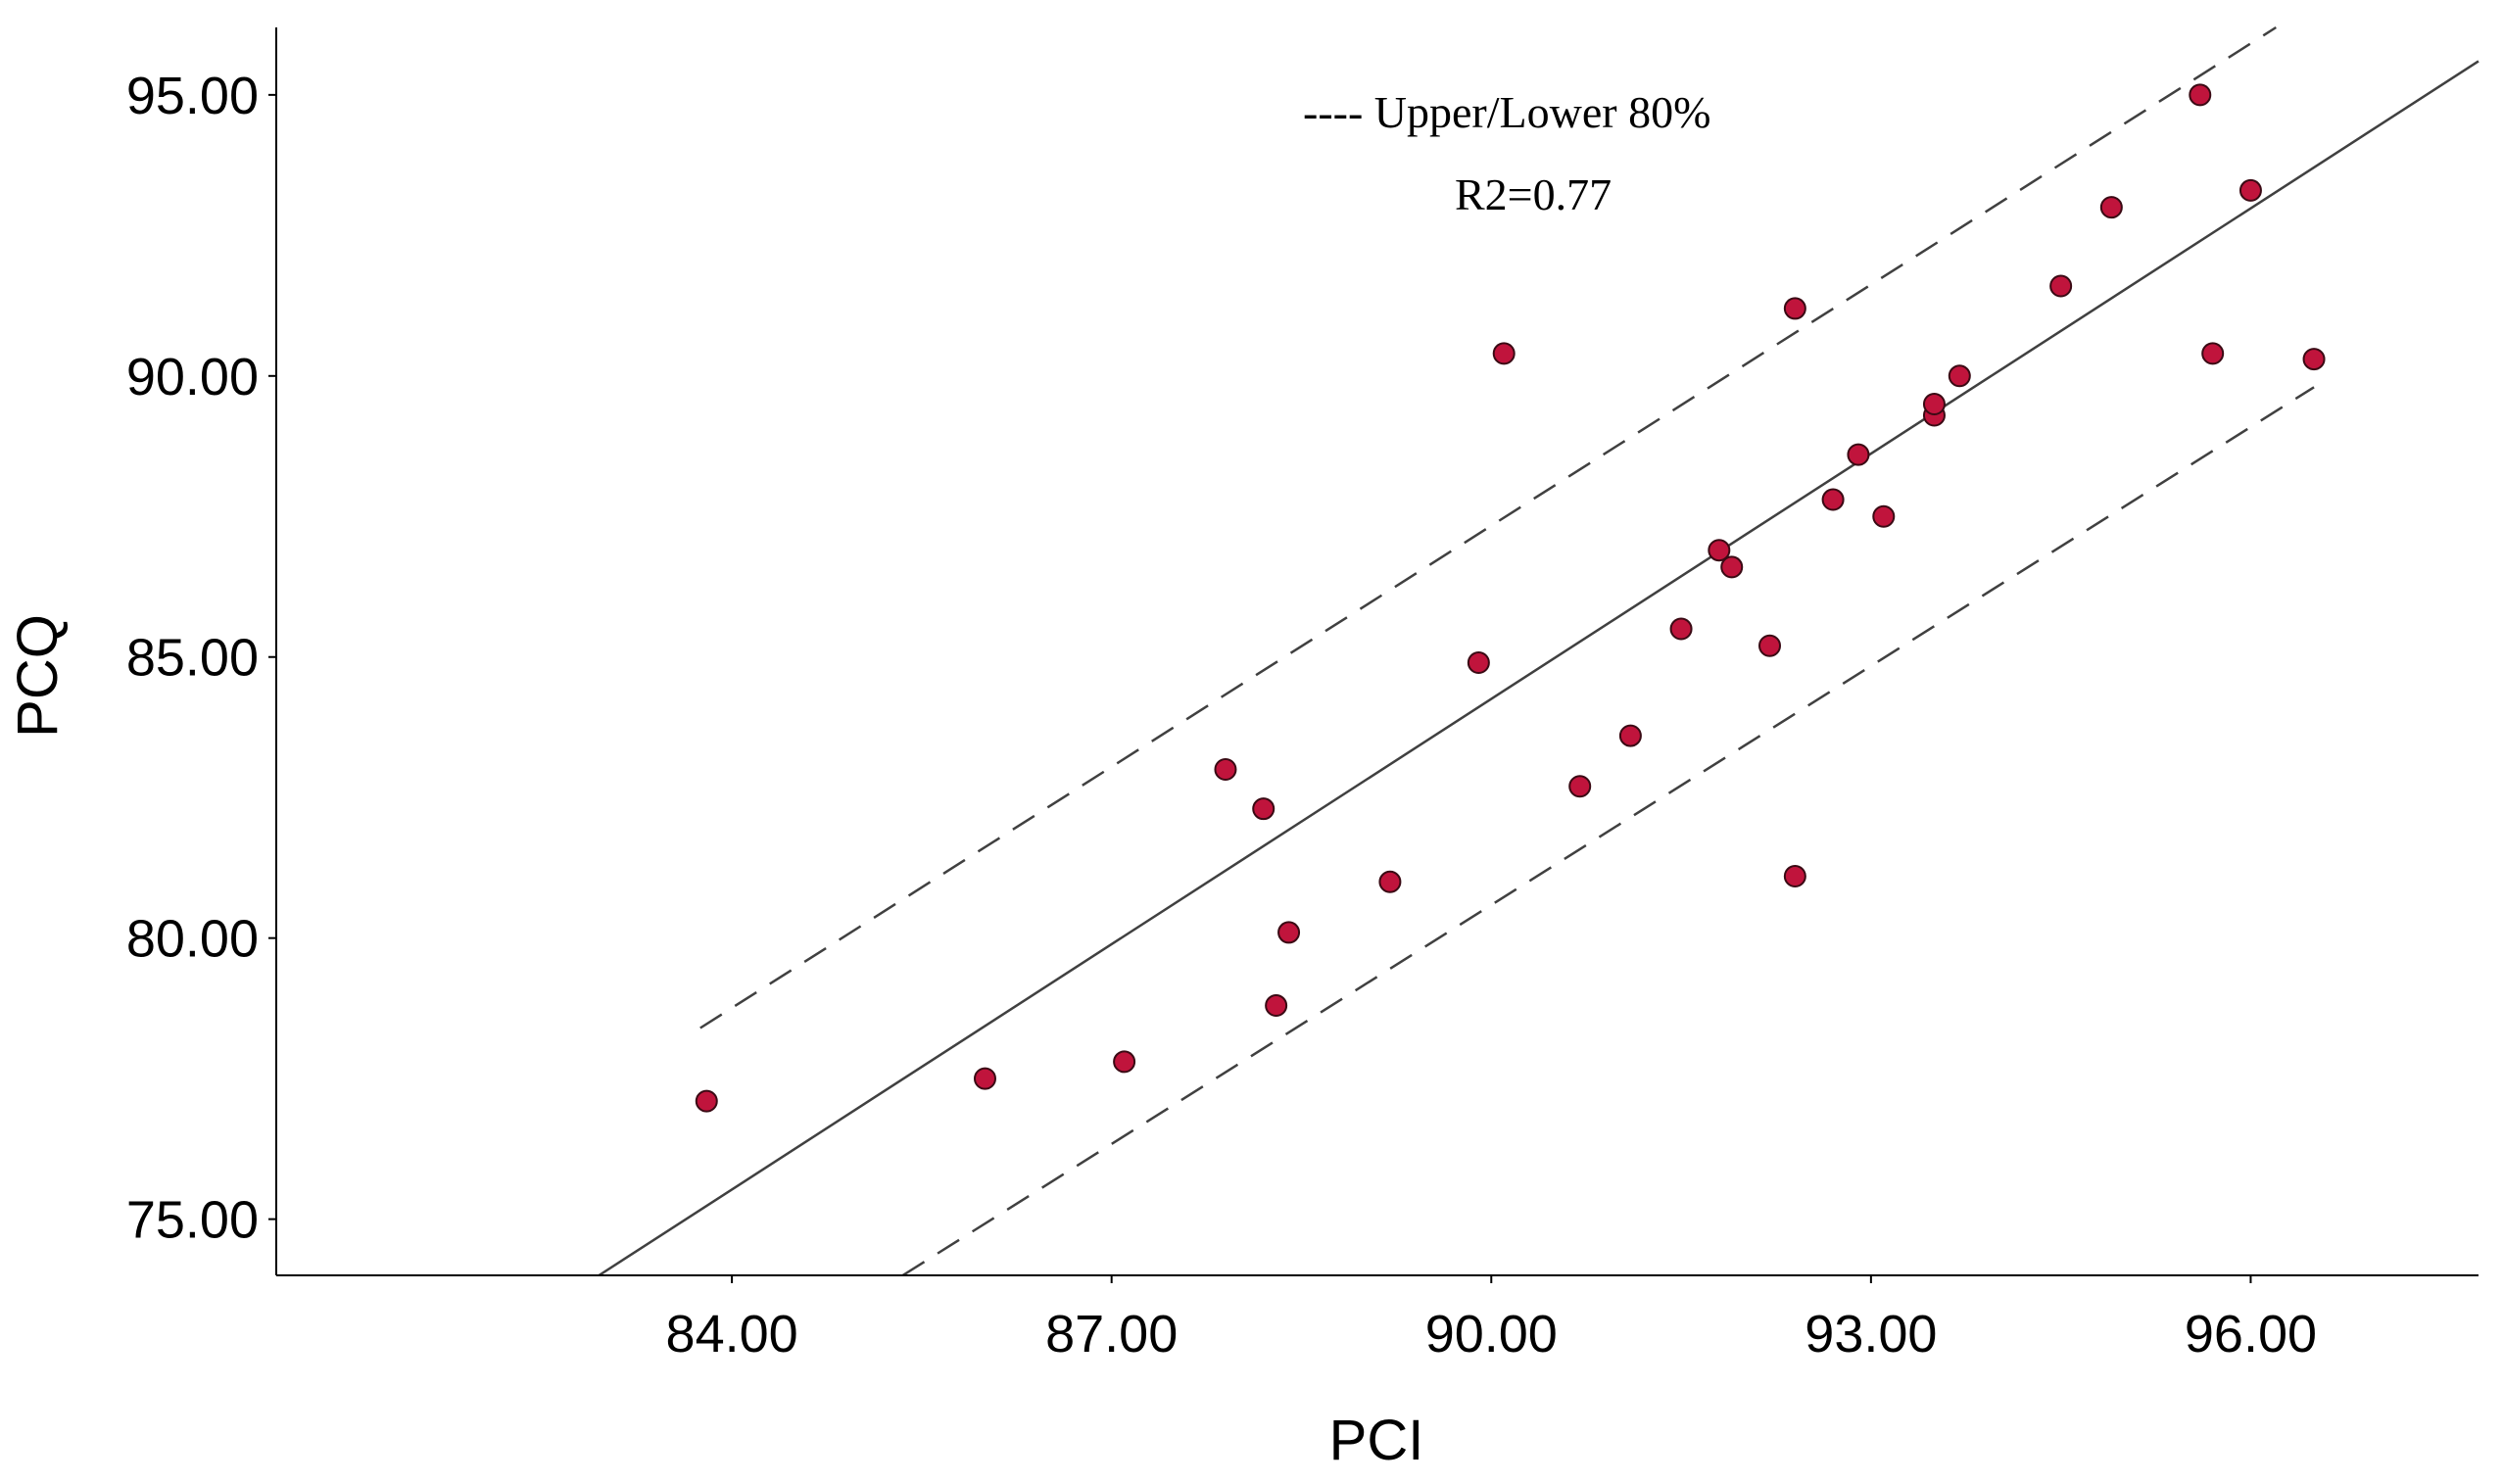 The width and height of the screenshot is (2503, 1484). Describe the element at coordinates (1506, 112) in the screenshot. I see `legend-annotation: ---- Upper/Lower 80%` at that location.